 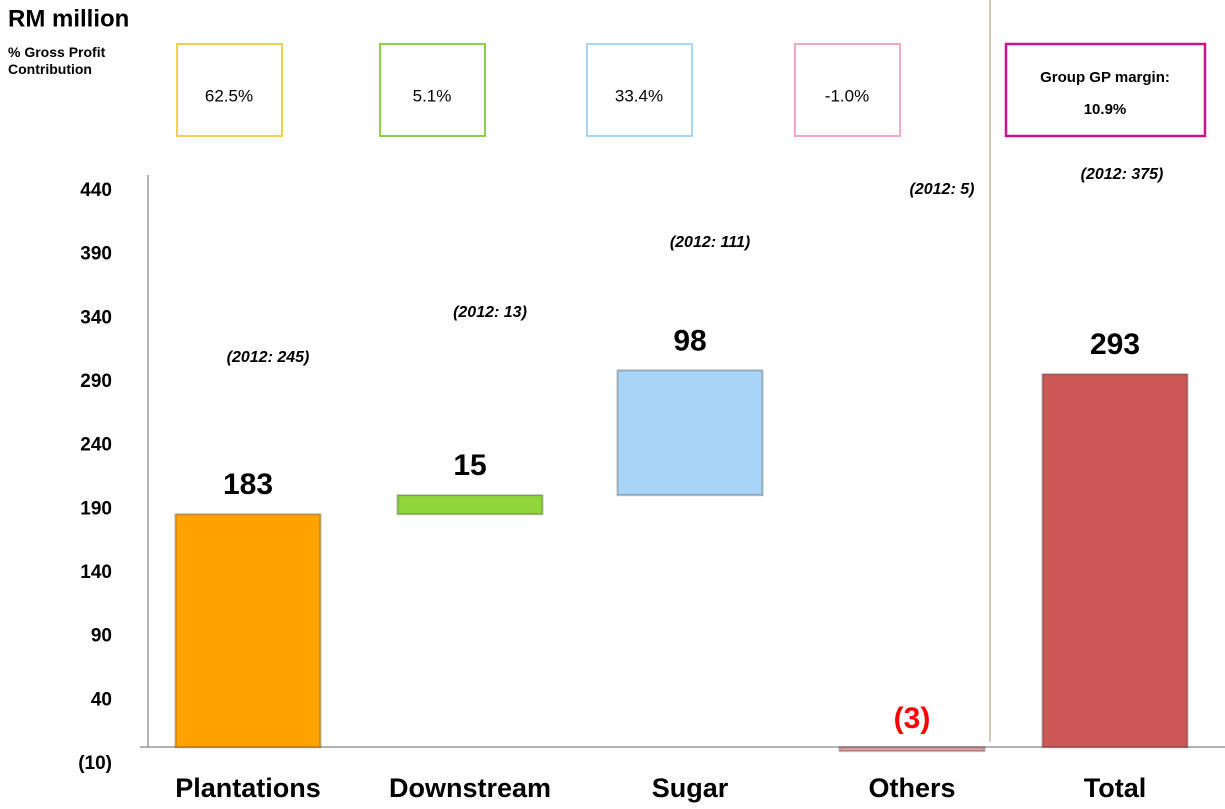 What do you see at coordinates (1115, 788) in the screenshot?
I see `x-tick-label: Total` at bounding box center [1115, 788].